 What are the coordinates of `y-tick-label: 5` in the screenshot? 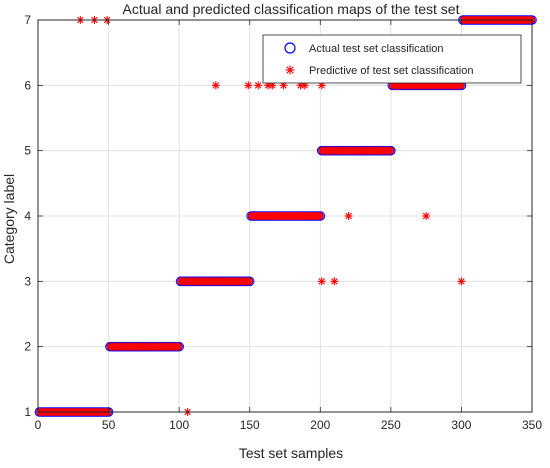 It's located at (27, 151).